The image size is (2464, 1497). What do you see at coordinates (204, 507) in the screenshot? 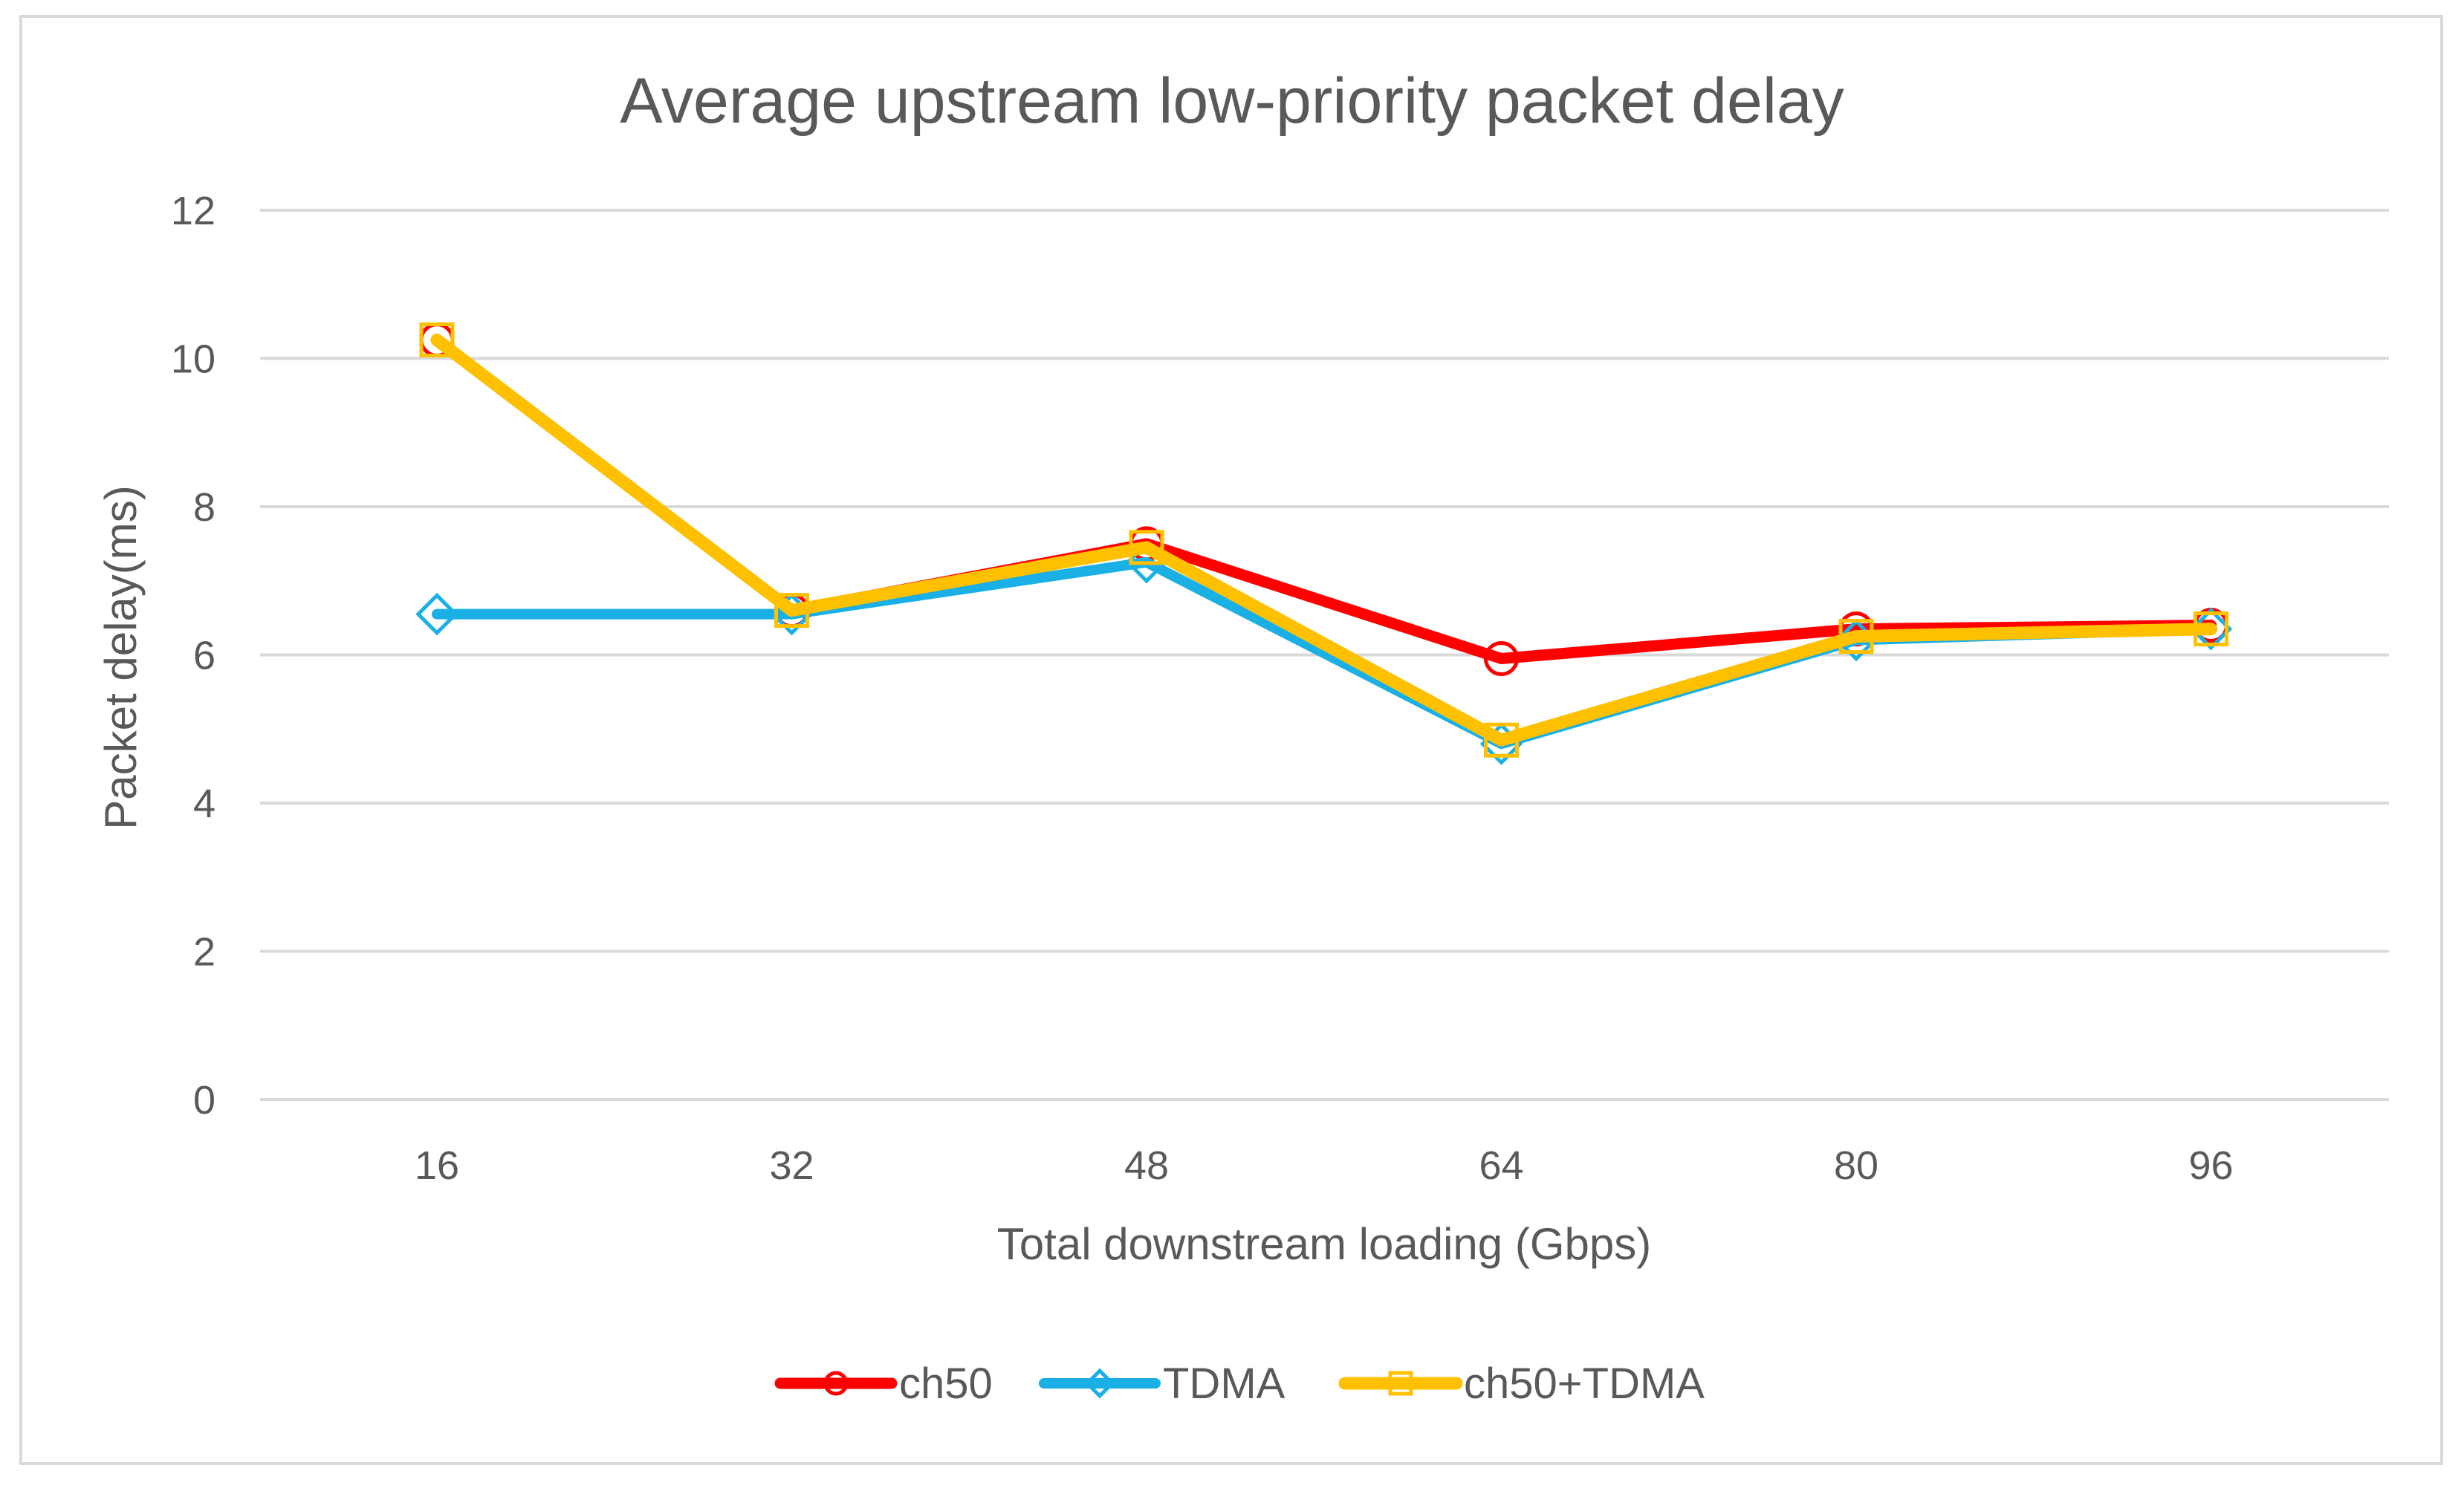
I see `y-tick-label: 8` at bounding box center [204, 507].